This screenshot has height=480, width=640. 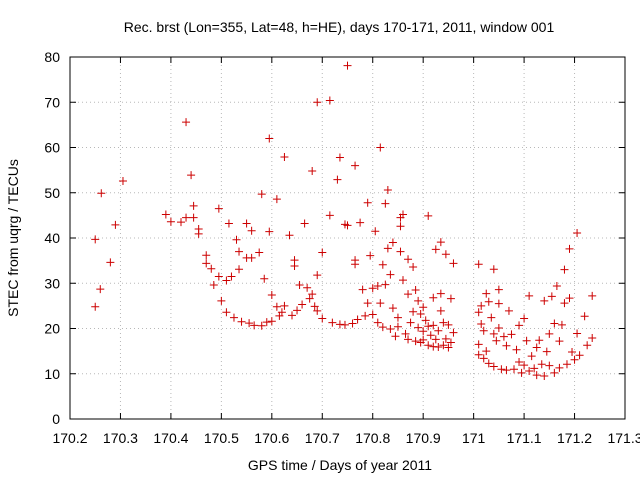 I want to click on y-tick-label: 0, so click(x=56, y=419).